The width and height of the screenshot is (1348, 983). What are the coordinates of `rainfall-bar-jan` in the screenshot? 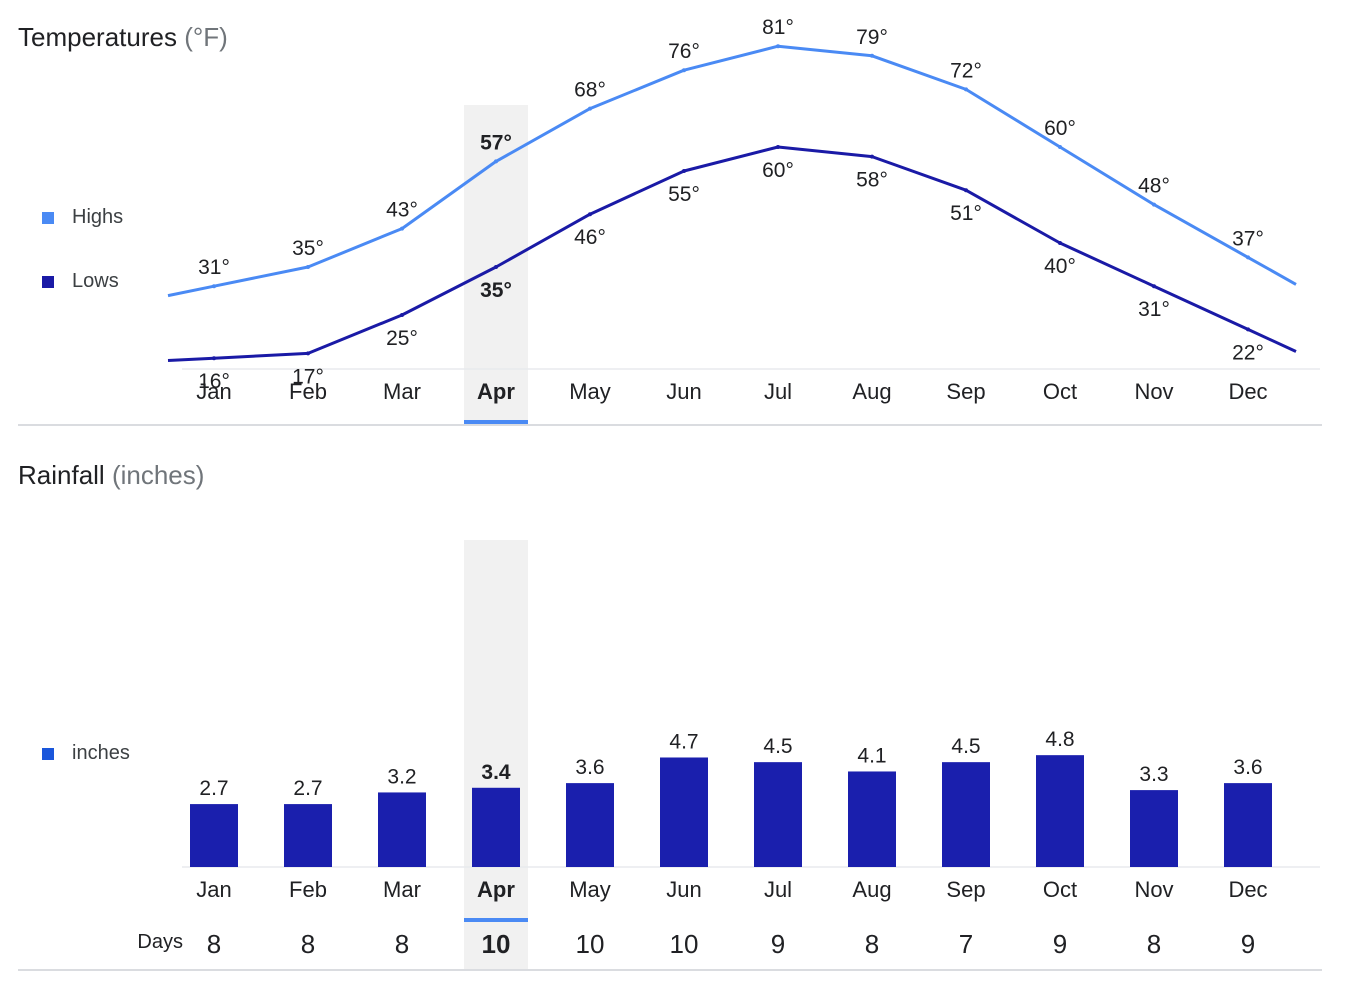 It's located at (214, 835).